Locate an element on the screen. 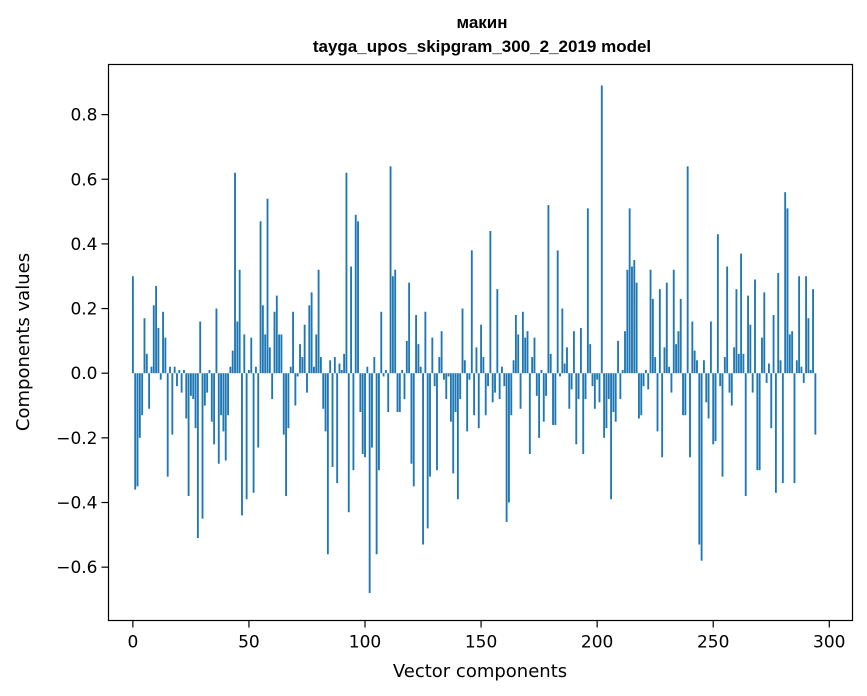 This screenshot has height=696, width=867. x-axis-label: Vector components is located at coordinates (480, 671).